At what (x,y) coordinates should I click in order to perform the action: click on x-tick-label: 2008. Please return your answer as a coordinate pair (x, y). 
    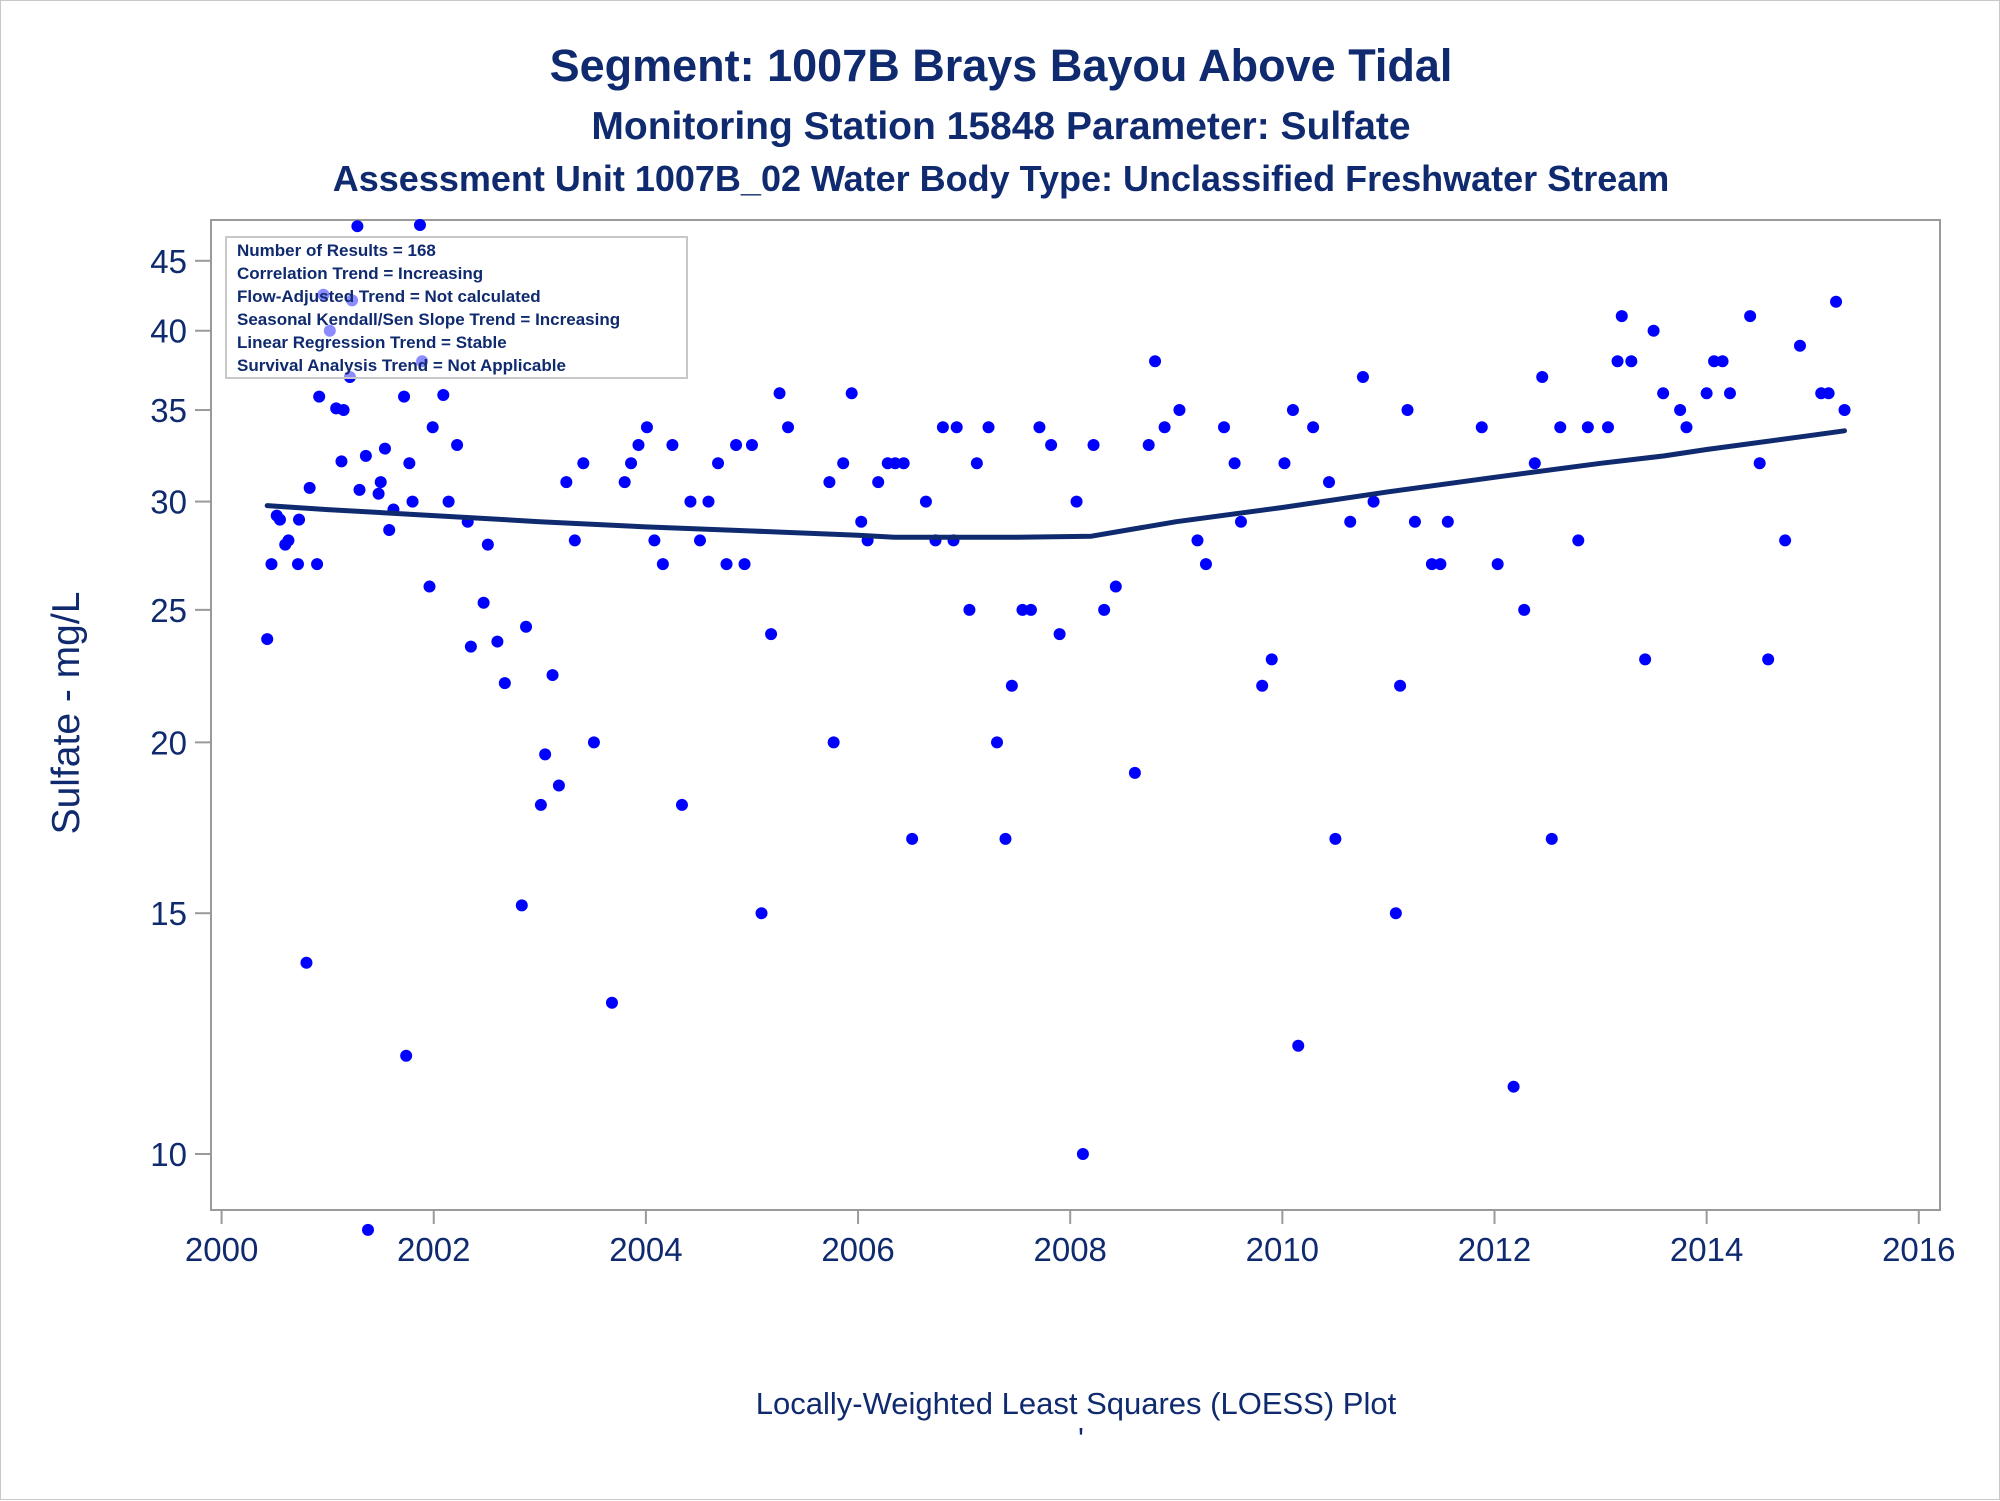
    Looking at the image, I should click on (1069, 1249).